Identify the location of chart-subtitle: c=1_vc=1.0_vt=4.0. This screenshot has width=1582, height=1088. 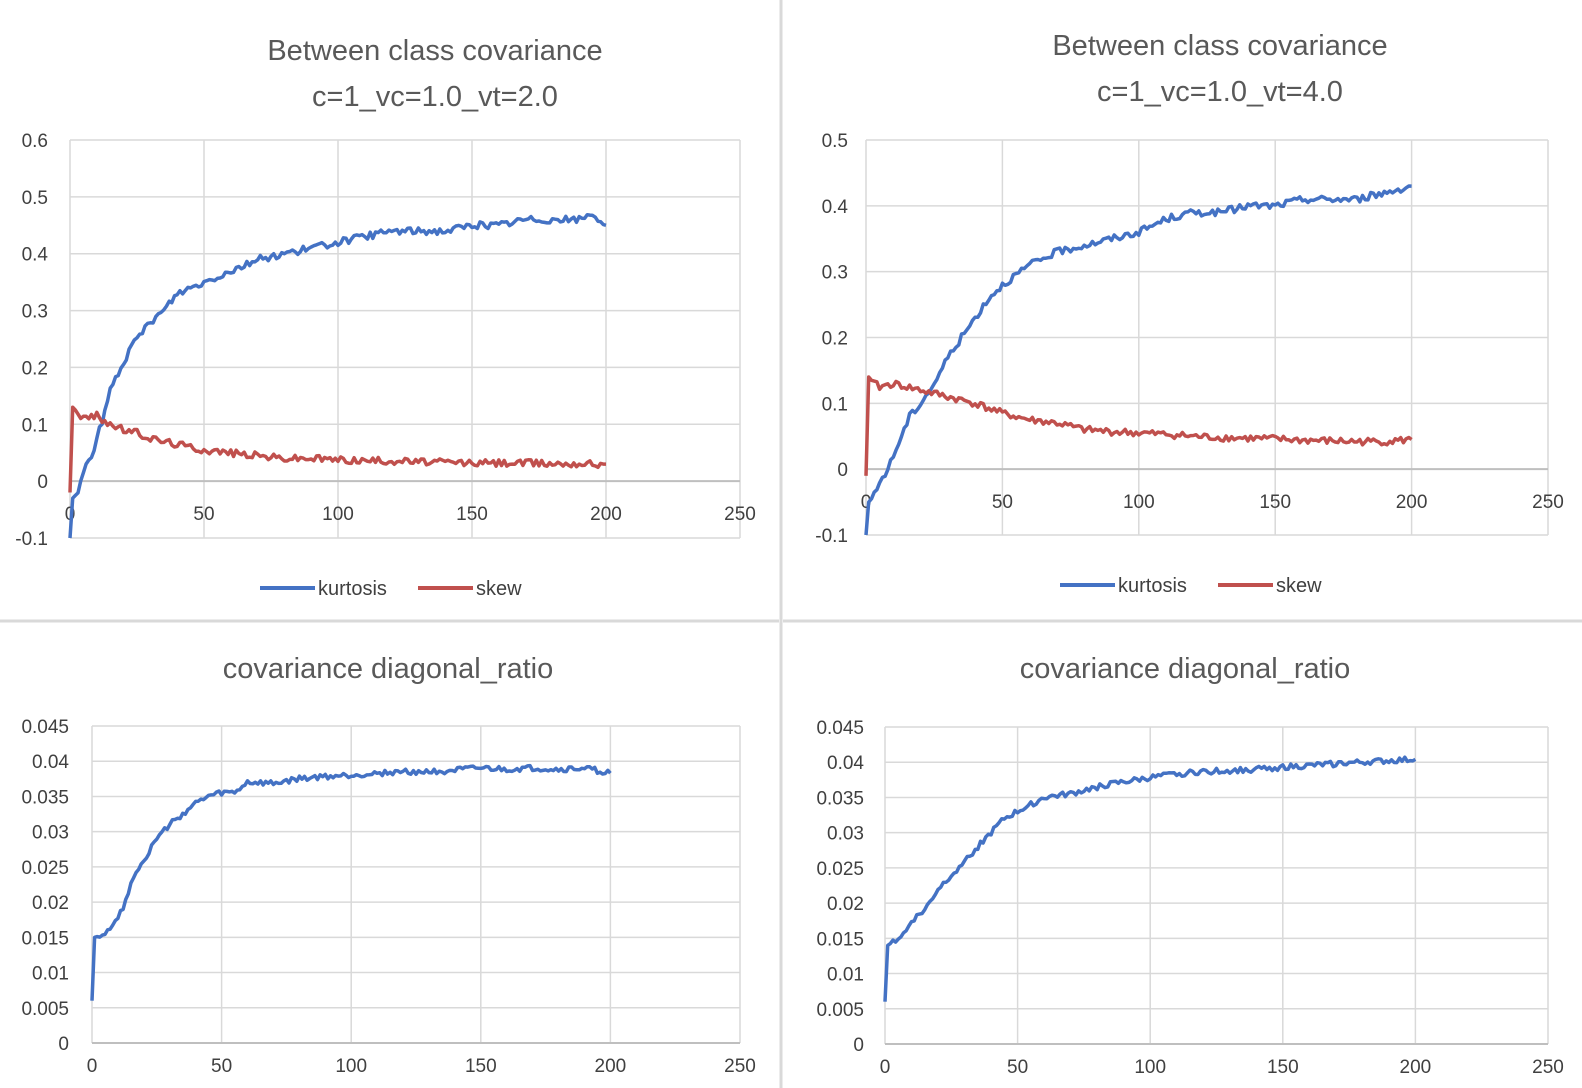
(1220, 92).